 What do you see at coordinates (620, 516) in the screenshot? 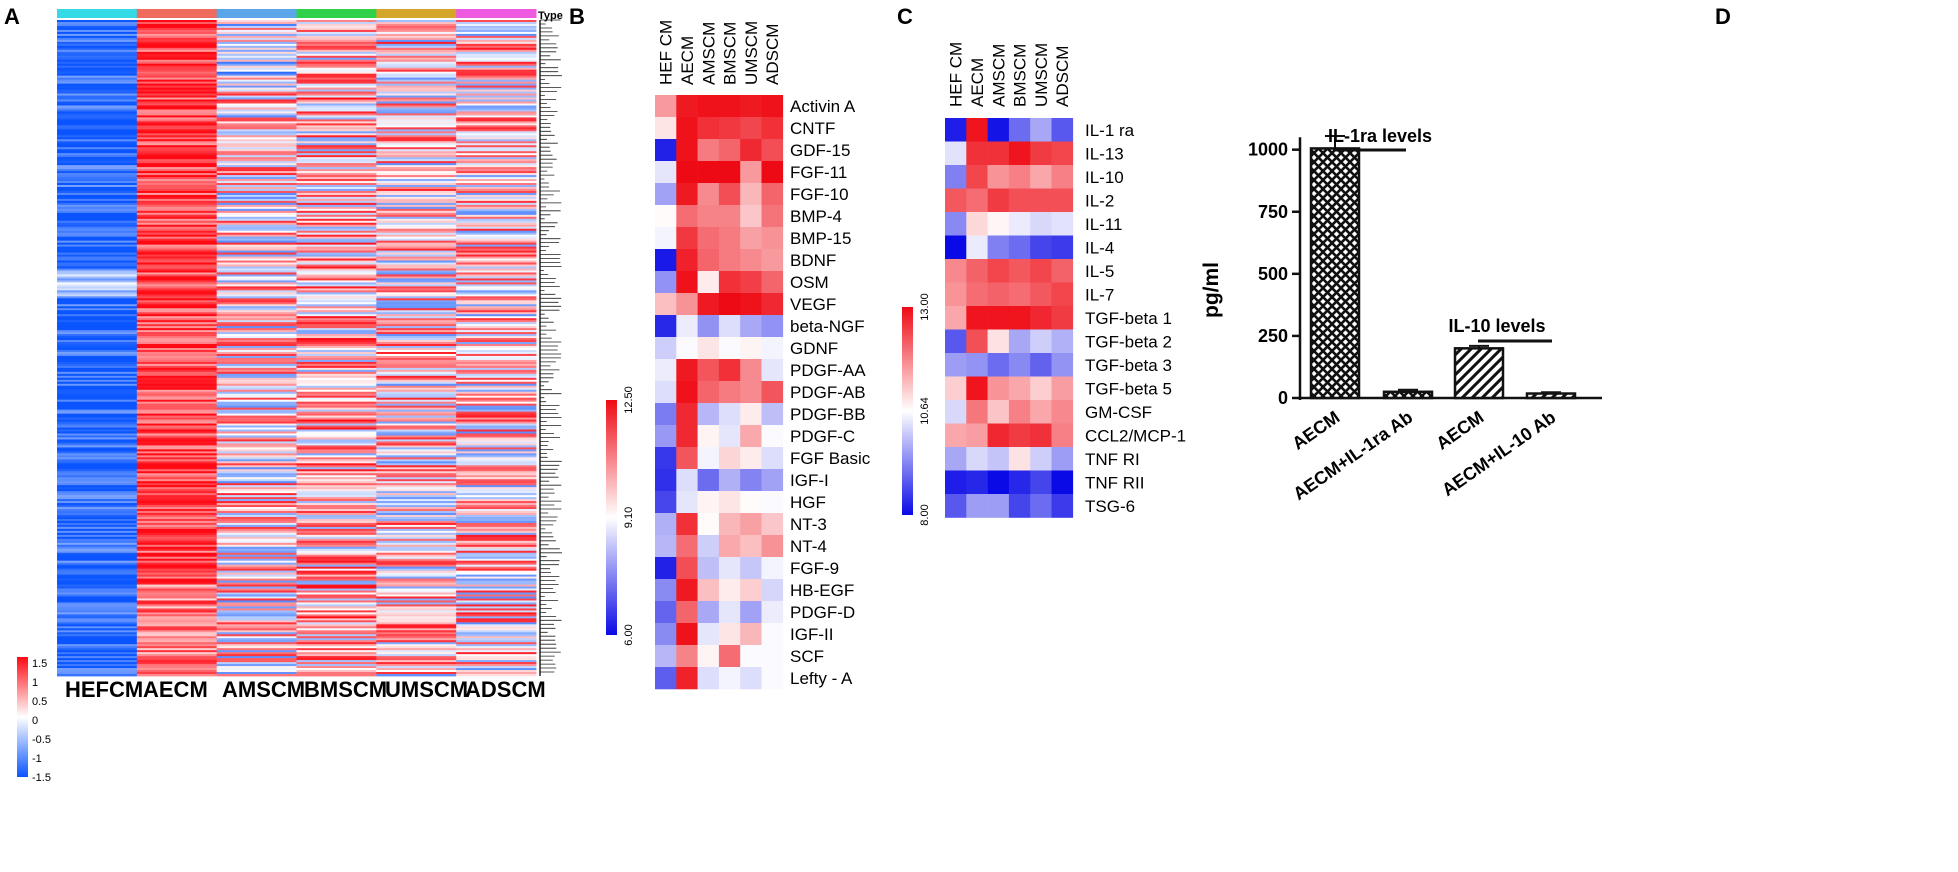
I see `panel-b-legend: 12.509.106.00` at bounding box center [620, 516].